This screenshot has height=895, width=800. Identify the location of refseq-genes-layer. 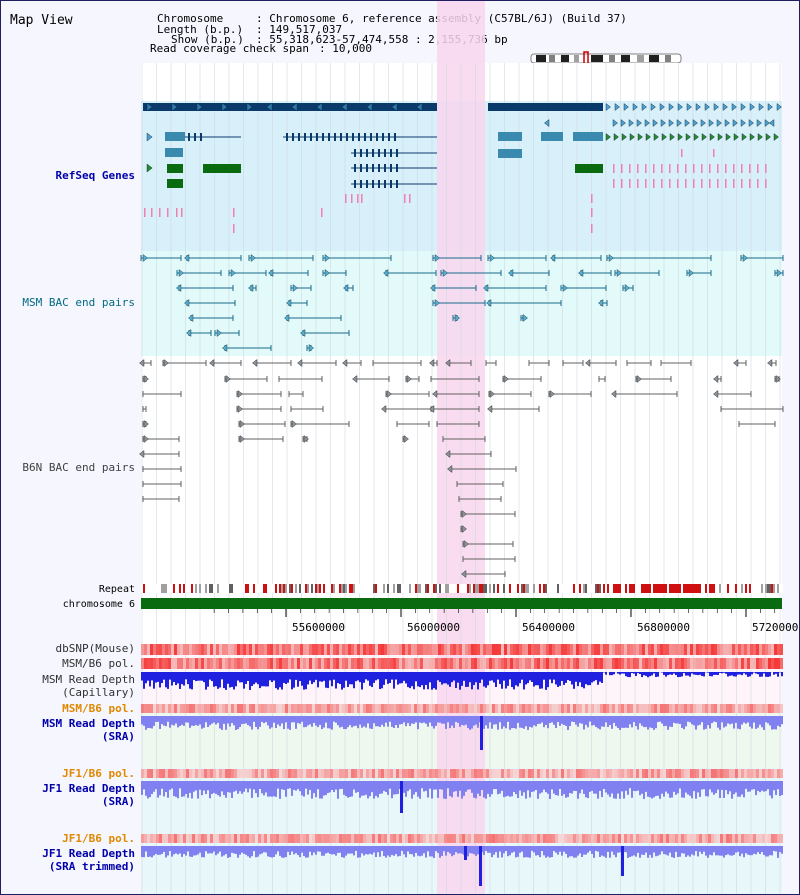
(462, 167).